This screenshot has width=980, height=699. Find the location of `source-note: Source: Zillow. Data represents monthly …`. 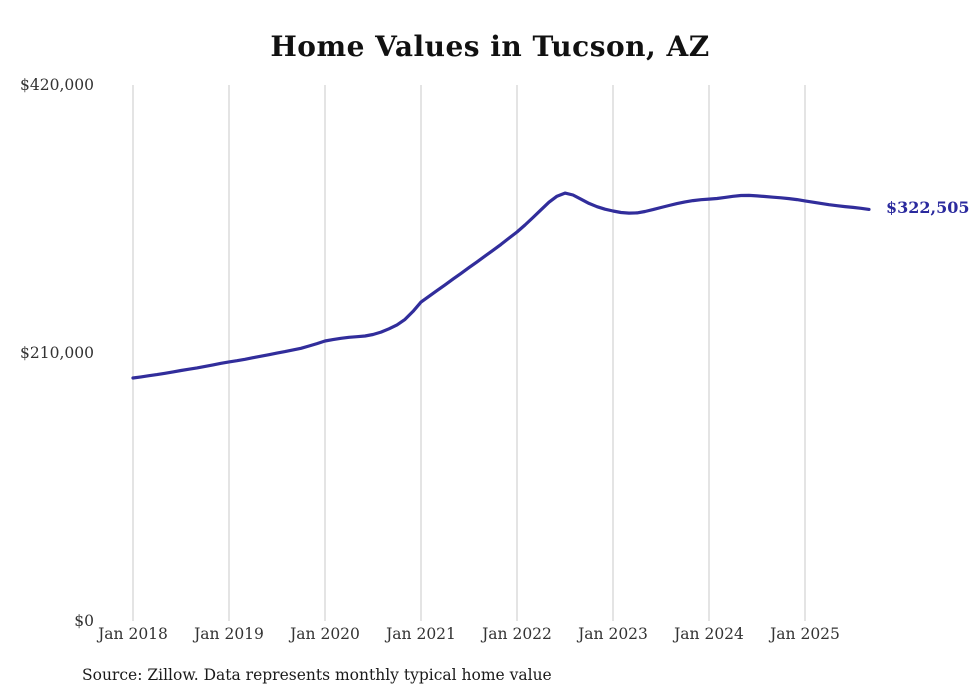

source-note: Source: Zillow. Data represents monthly … is located at coordinates (317, 675).